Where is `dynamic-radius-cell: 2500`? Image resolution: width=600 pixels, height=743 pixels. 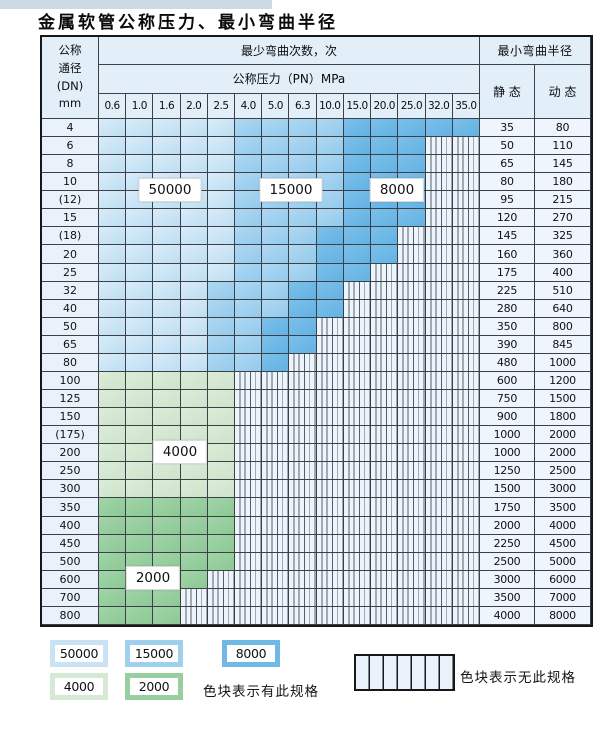 dynamic-radius-cell: 2500 is located at coordinates (562, 471).